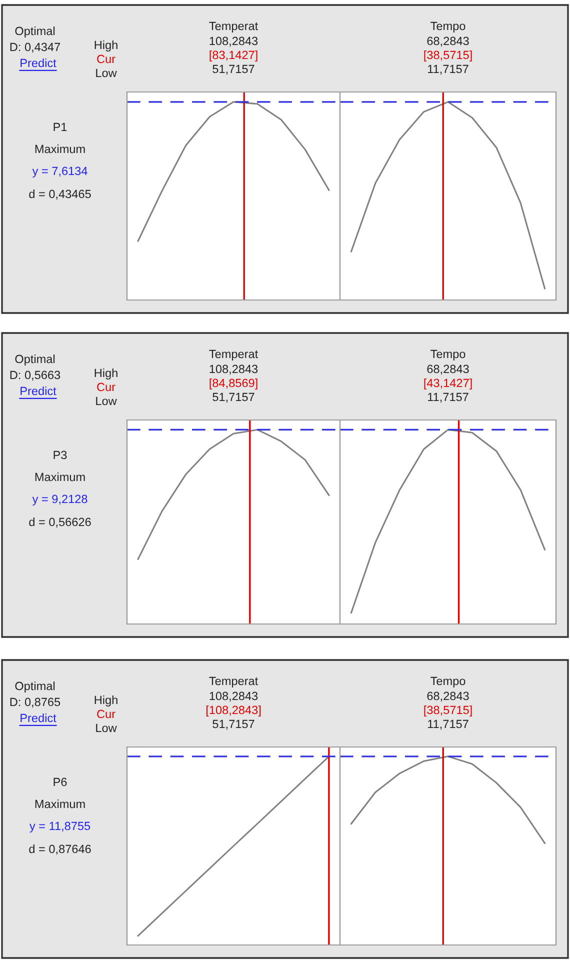 Image resolution: width=570 pixels, height=960 pixels. I want to click on text: D: 0,8765, so click(35, 703).